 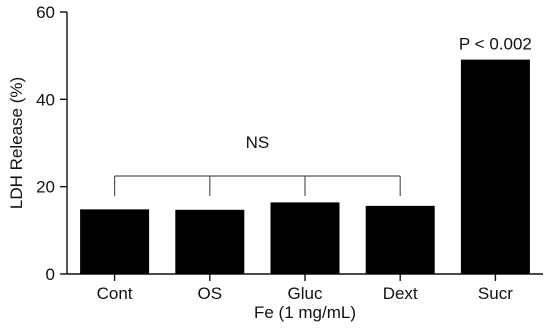 I want to click on p-value-annotation: P < 0.002, so click(x=495, y=44).